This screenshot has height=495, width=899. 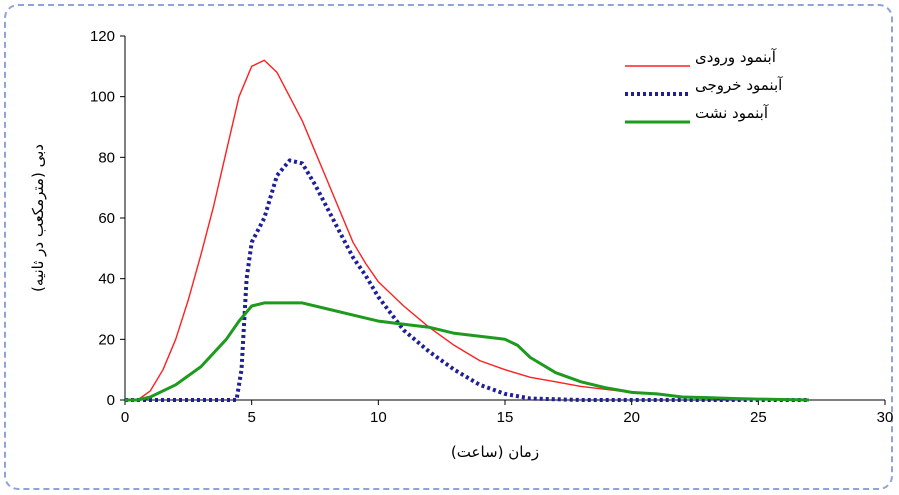 What do you see at coordinates (378, 417) in the screenshot?
I see `x-tick-label: 10` at bounding box center [378, 417].